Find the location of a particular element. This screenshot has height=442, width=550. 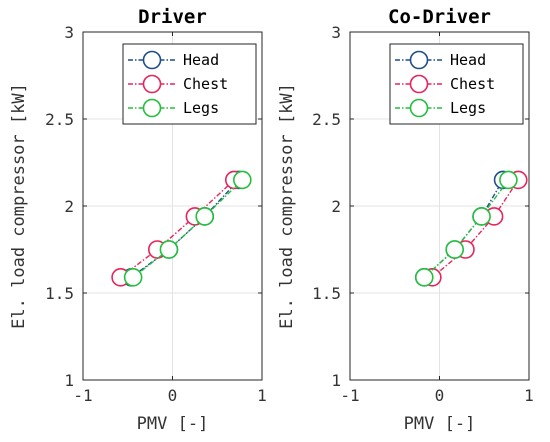

chart-title: Driver is located at coordinates (172, 17).